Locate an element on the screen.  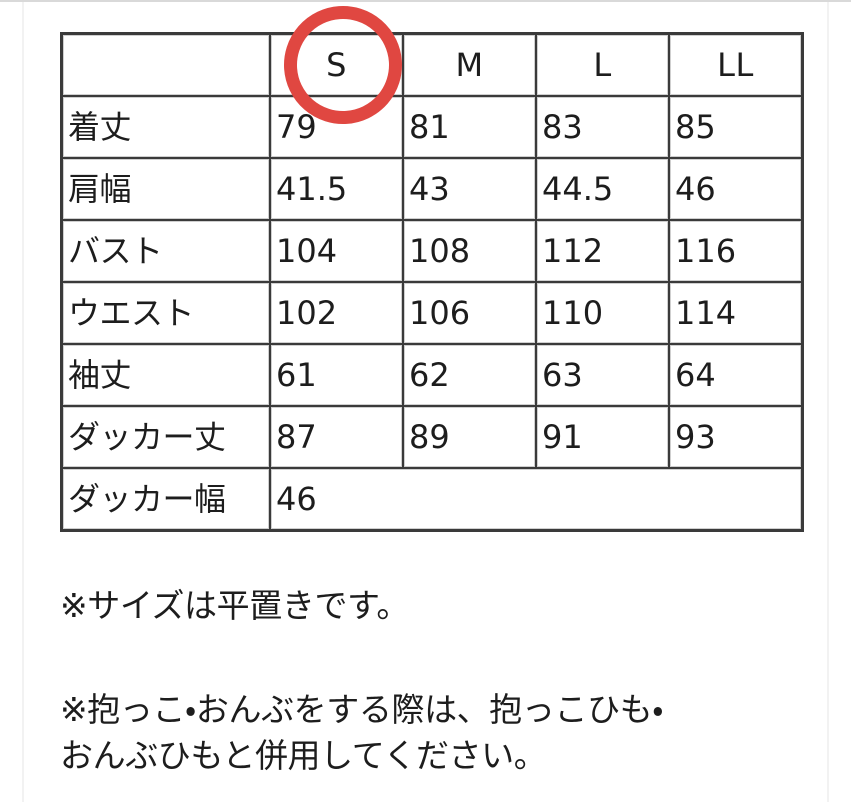
cell-value: 63 is located at coordinates (602, 375).